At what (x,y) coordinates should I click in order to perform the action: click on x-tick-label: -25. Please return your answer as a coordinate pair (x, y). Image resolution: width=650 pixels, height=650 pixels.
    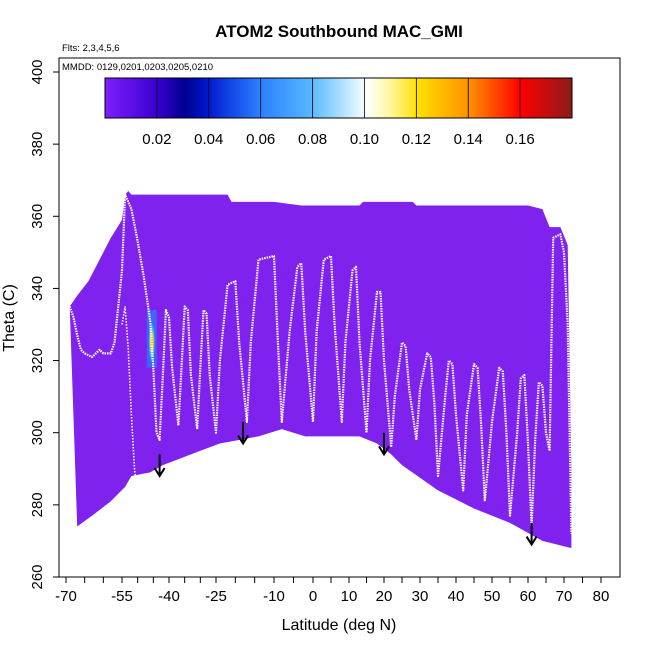
    Looking at the image, I should click on (216, 596).